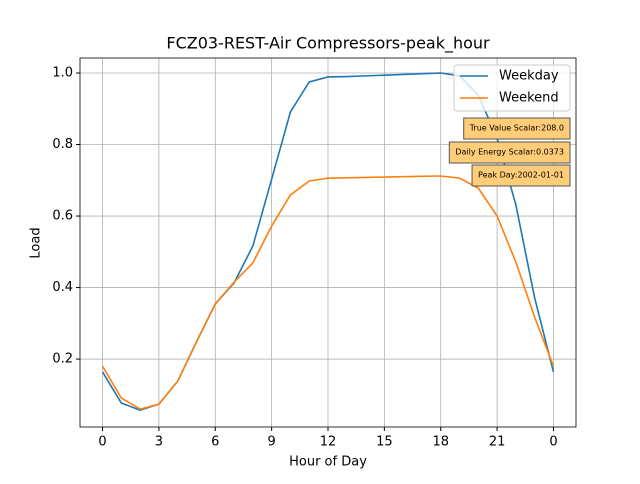 Image resolution: width=640 pixels, height=484 pixels. What do you see at coordinates (215, 442) in the screenshot?
I see `x-tick-label: 6` at bounding box center [215, 442].